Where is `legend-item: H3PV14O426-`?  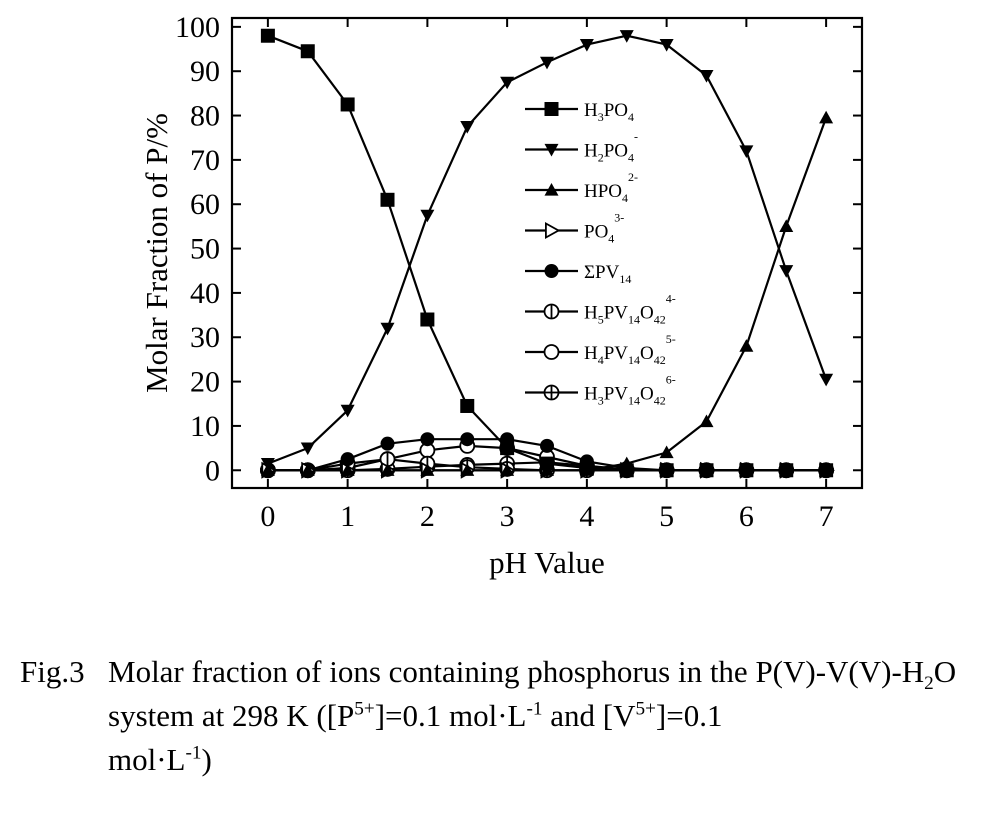
legend-item: H3PV14O426- is located at coordinates (600, 390).